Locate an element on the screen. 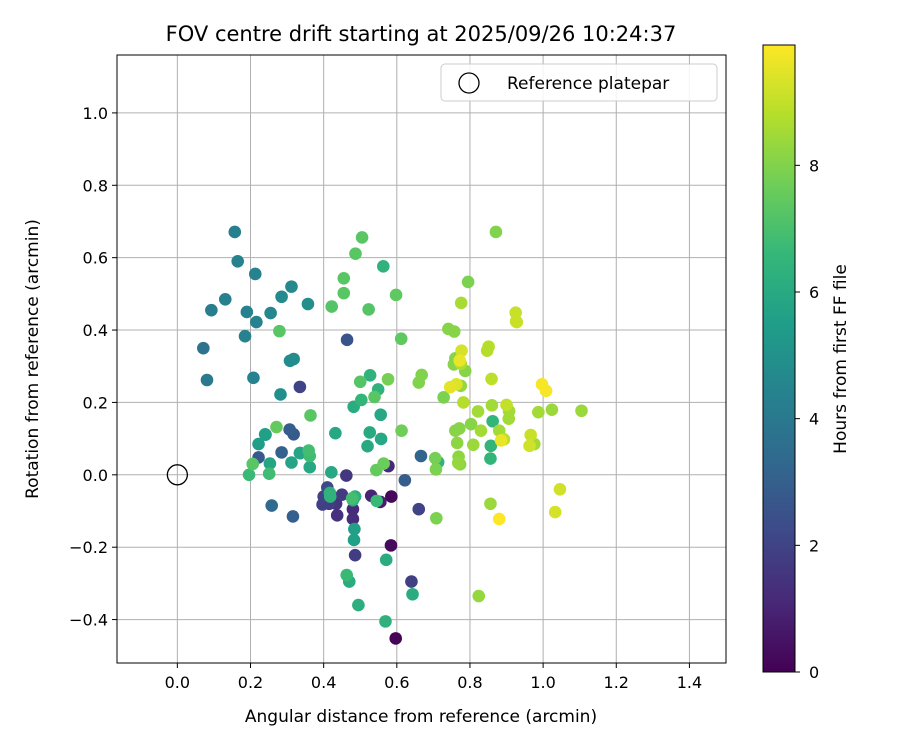 This screenshot has height=754, width=900. x-tick-label: 0.0 is located at coordinates (177, 682).